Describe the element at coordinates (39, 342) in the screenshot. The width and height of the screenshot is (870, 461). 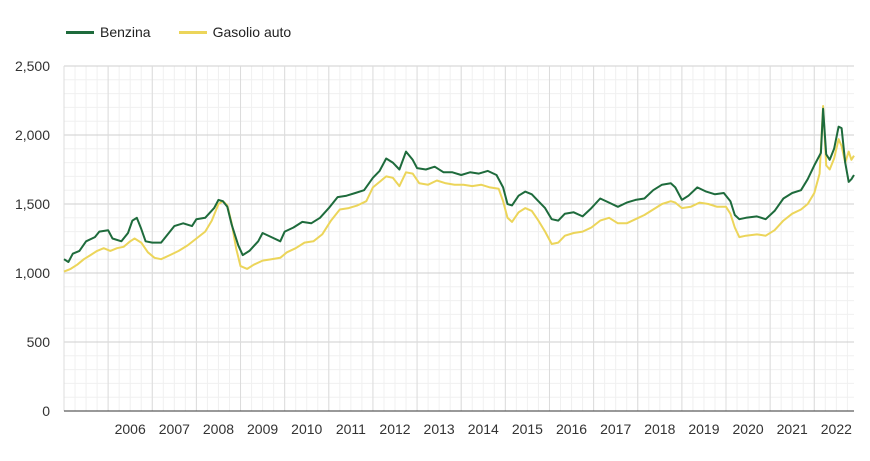
I see `y-tick-label: 500` at that location.